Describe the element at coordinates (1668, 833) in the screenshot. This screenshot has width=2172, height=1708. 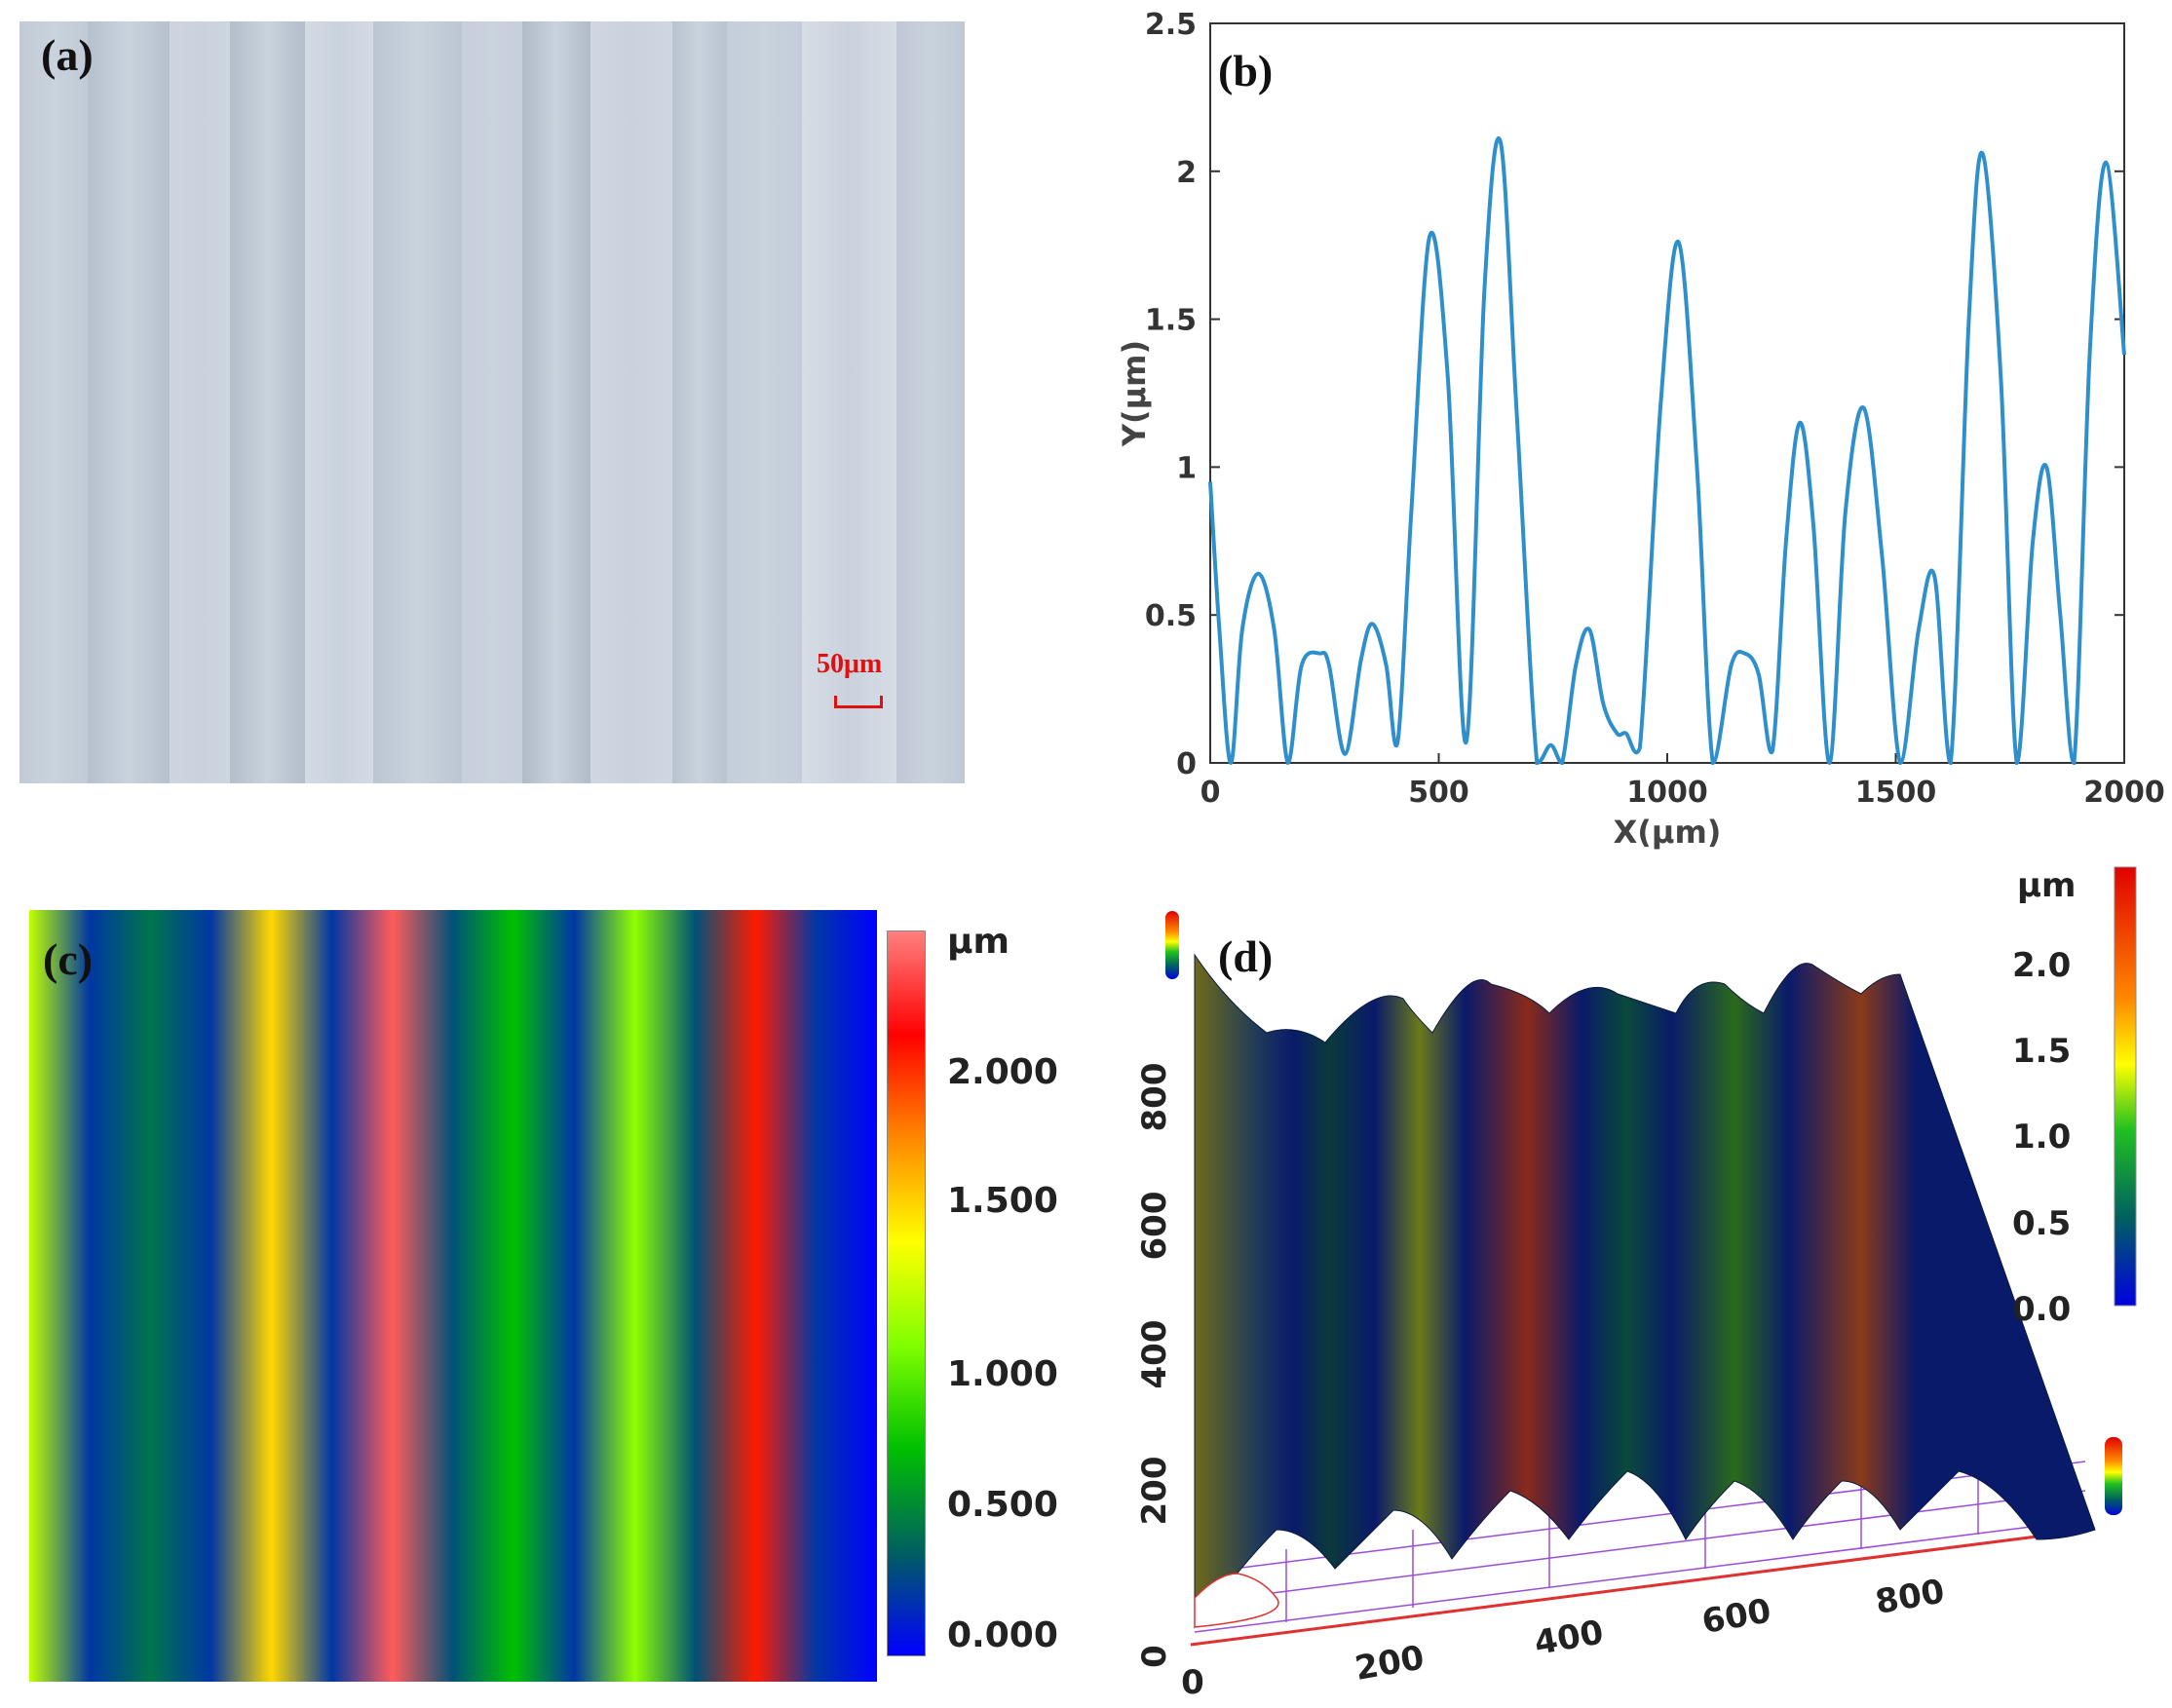
I see `x-axis-label: X(μm)` at that location.